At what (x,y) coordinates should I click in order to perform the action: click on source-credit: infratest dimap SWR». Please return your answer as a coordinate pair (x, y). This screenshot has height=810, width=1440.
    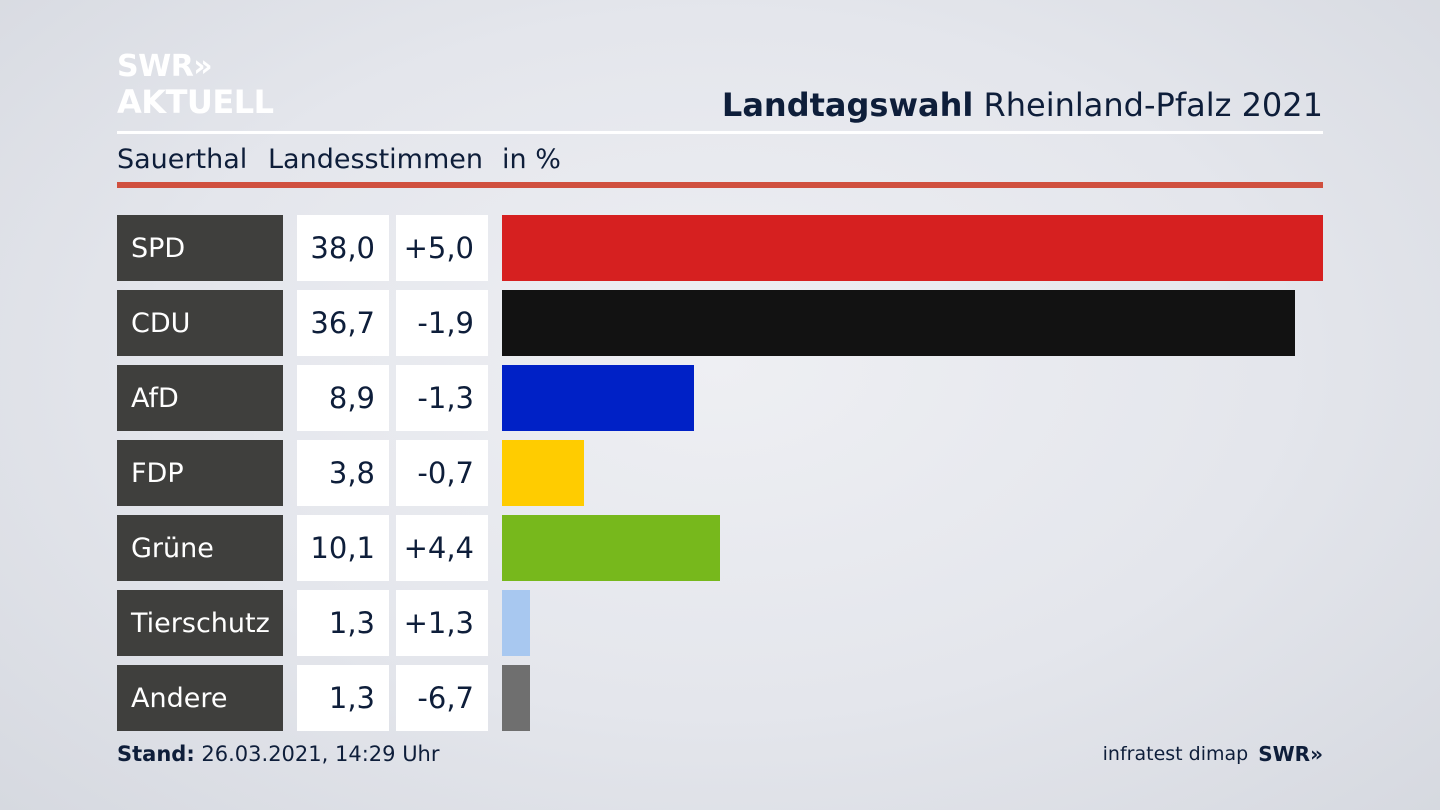
    Looking at the image, I should click on (1213, 754).